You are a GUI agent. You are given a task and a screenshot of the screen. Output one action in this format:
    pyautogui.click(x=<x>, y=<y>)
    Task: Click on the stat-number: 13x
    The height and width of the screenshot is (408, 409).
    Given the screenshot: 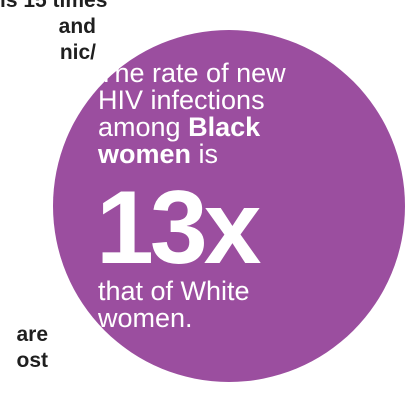 What is the action you would take?
    pyautogui.click(x=179, y=228)
    